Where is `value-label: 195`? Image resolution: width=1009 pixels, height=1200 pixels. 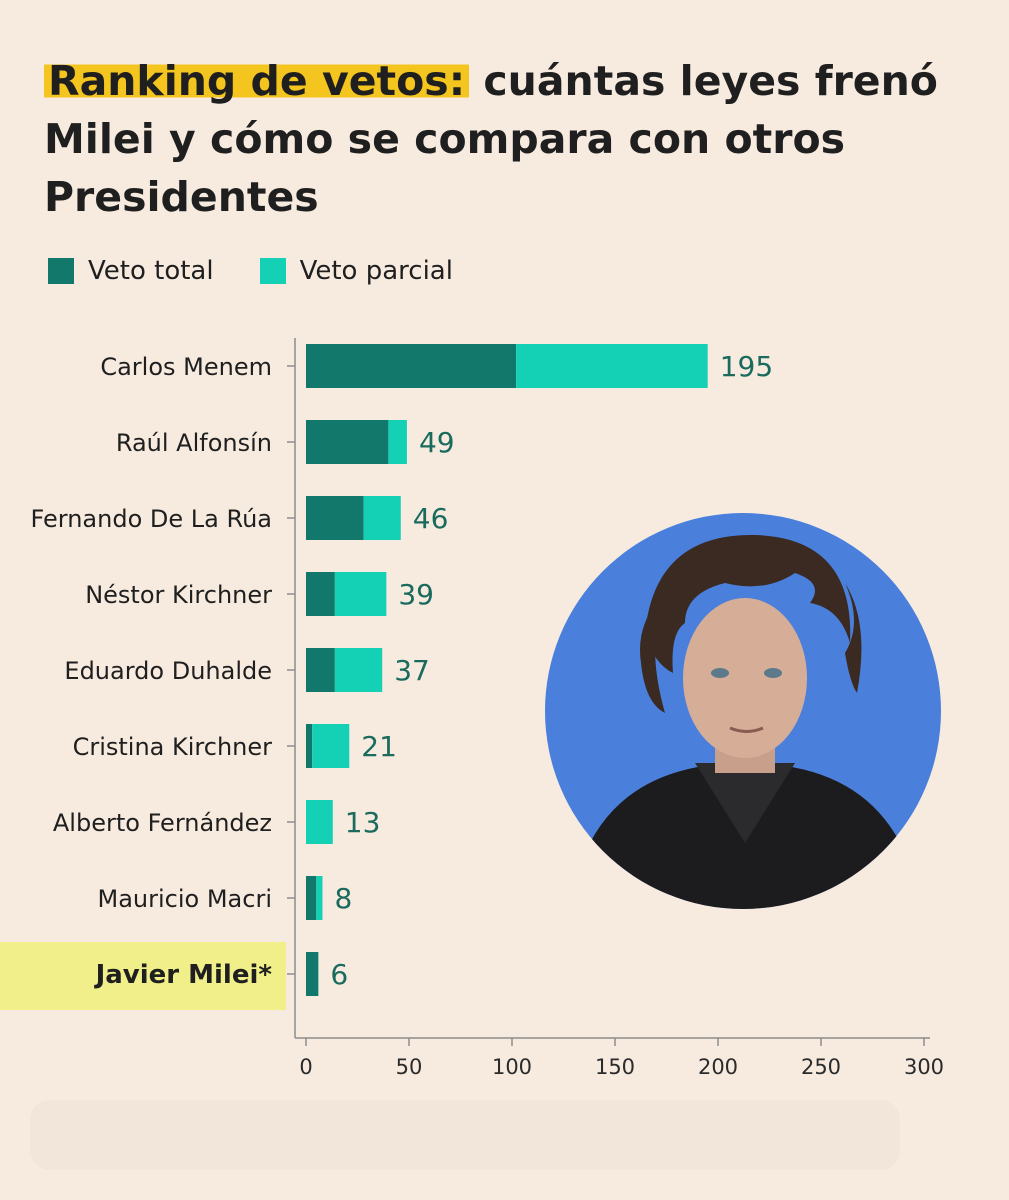
value-label: 195 is located at coordinates (746, 366).